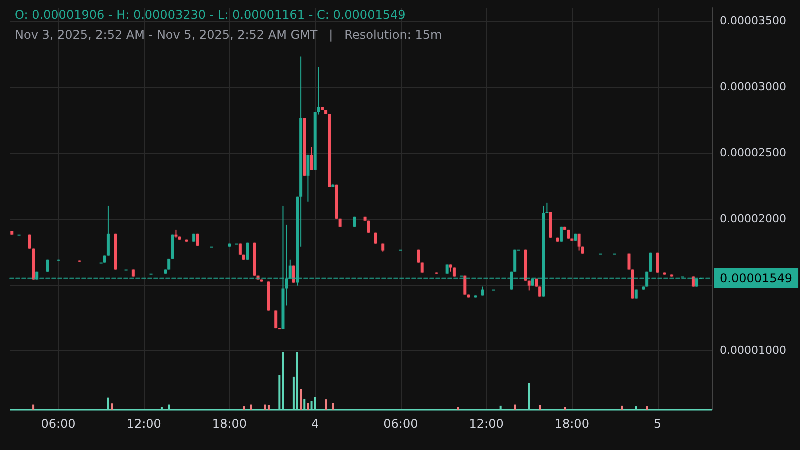 The height and width of the screenshot is (450, 800). Describe the element at coordinates (753, 153) in the screenshot. I see `y-tick-label: 0.00002500` at that location.